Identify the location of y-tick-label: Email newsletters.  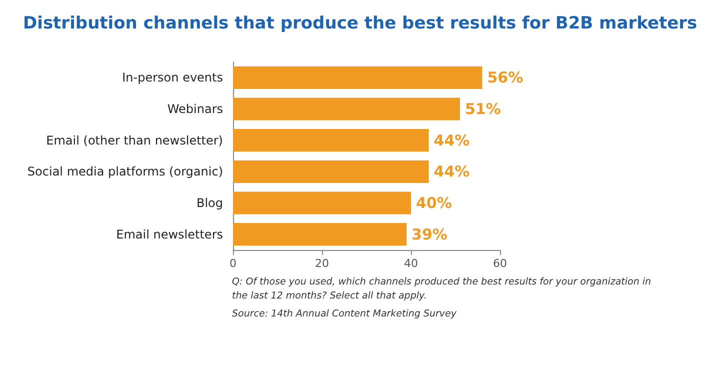
(169, 234).